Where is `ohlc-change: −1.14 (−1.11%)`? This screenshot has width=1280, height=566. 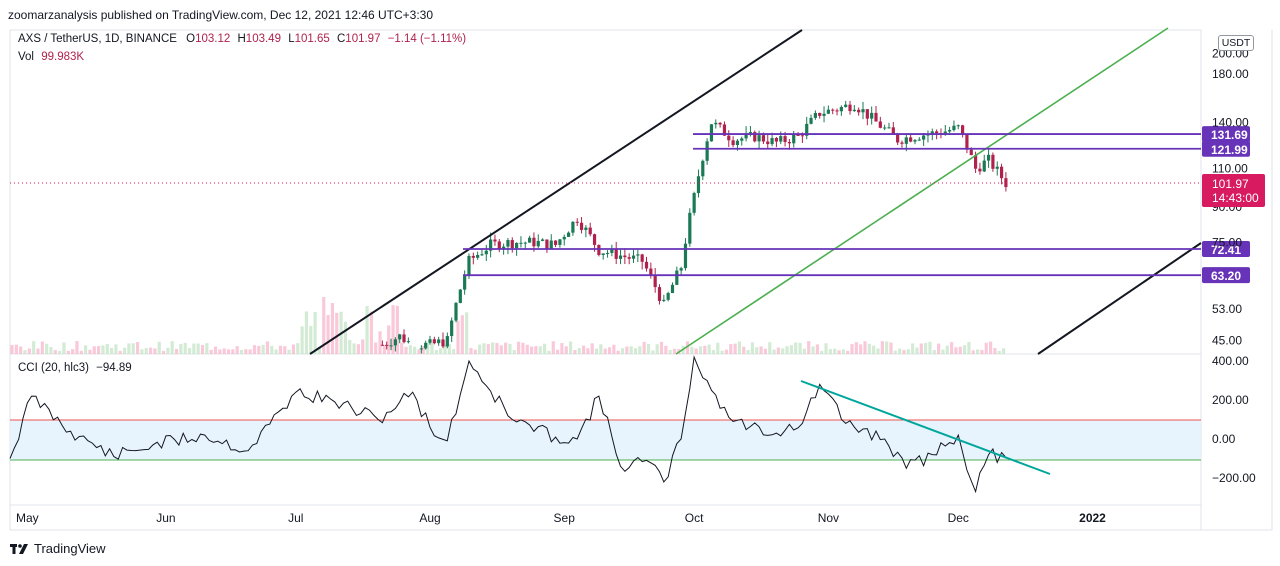 ohlc-change: −1.14 (−1.11%) is located at coordinates (427, 39).